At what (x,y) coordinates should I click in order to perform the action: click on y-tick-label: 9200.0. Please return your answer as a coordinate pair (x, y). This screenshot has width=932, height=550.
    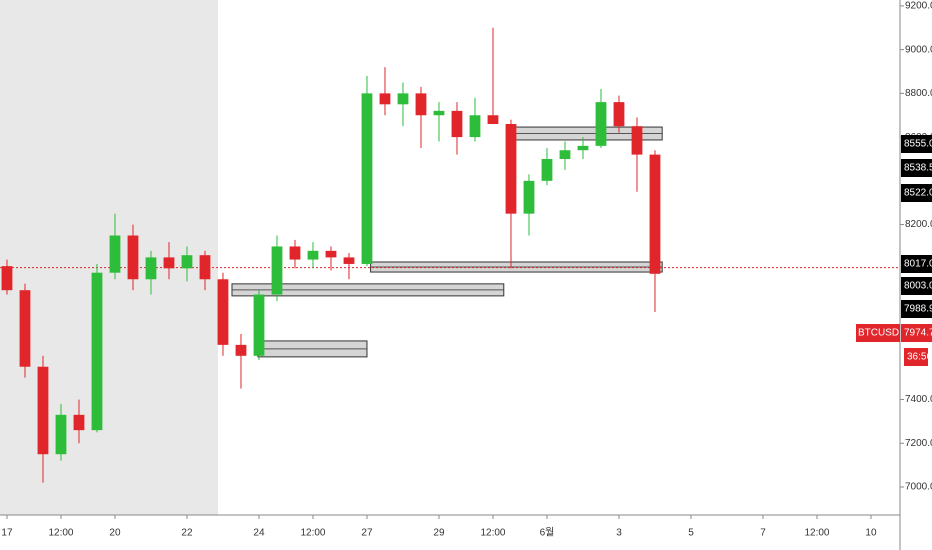
    Looking at the image, I should click on (918, 6).